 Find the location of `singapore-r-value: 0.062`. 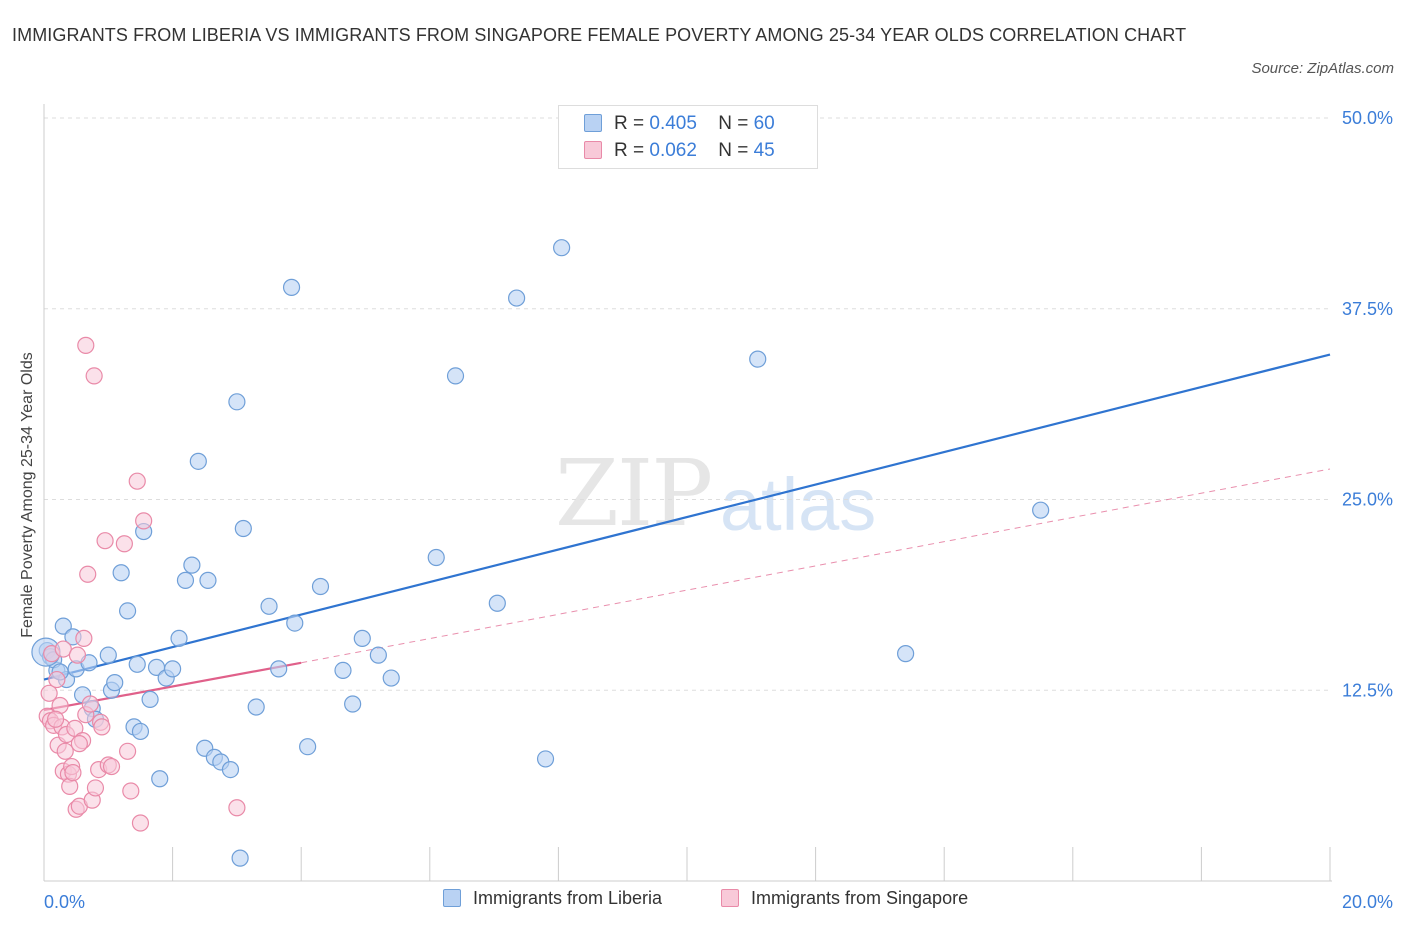

singapore-r-value: 0.062 is located at coordinates (673, 150).